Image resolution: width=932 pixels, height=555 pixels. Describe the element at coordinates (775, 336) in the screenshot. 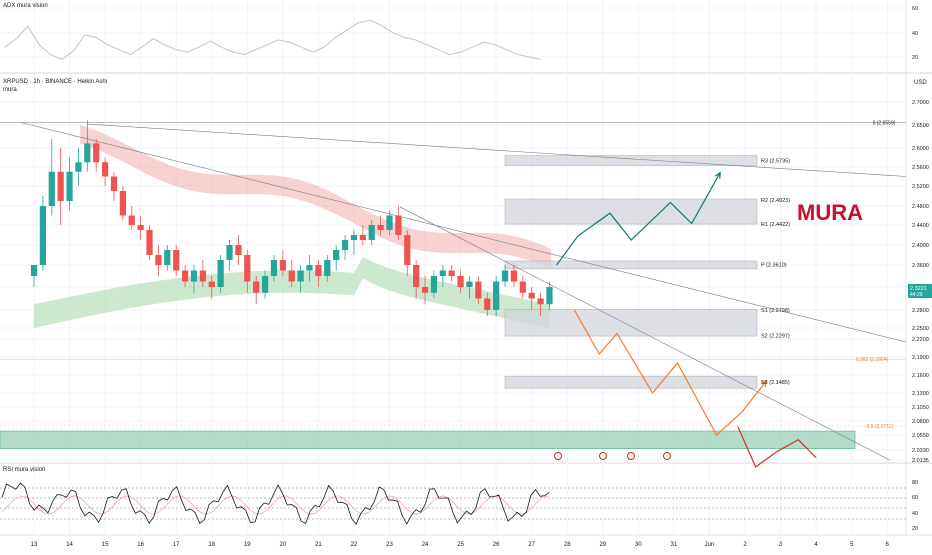

I see `level-label: S2 (2.2297)` at that location.